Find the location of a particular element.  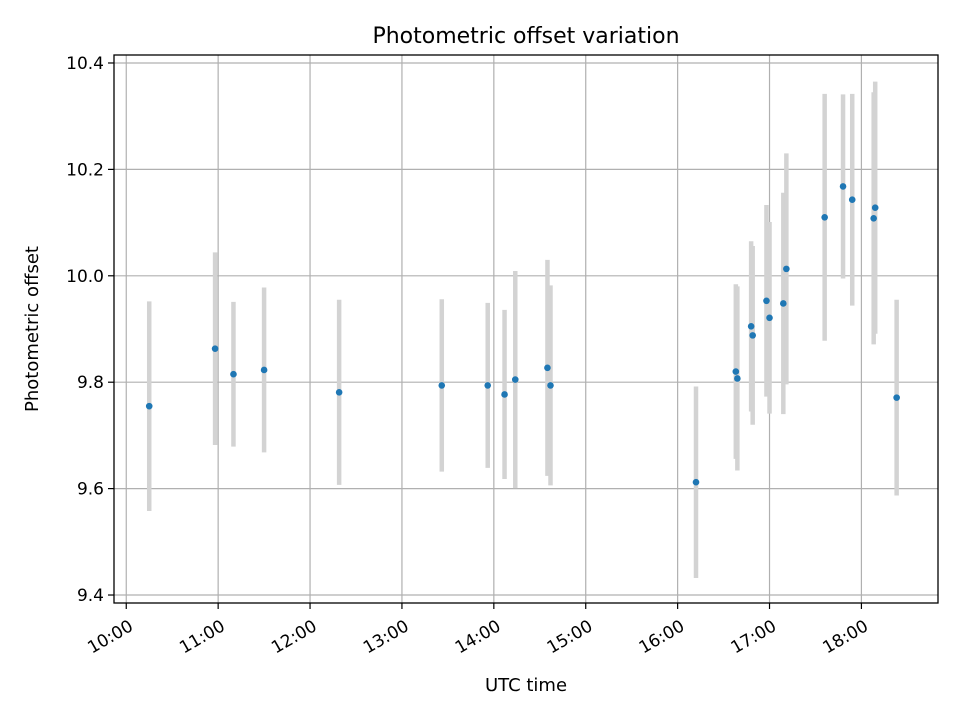

y-tick-label: 9.6 is located at coordinates (90, 490).